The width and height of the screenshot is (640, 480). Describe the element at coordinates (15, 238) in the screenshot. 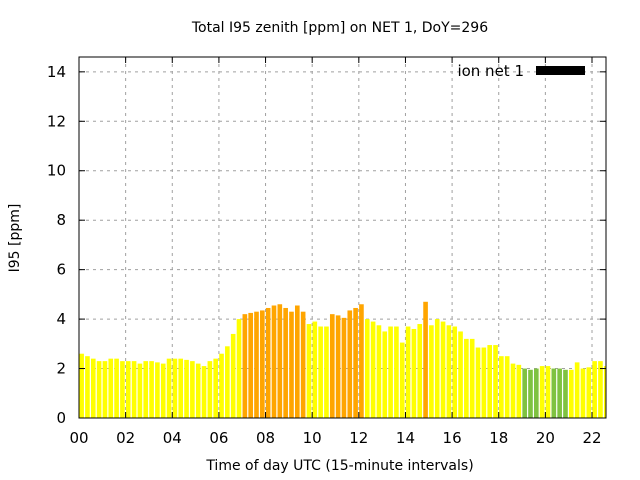

I see `y-axis-label: I95 [ppm]` at that location.